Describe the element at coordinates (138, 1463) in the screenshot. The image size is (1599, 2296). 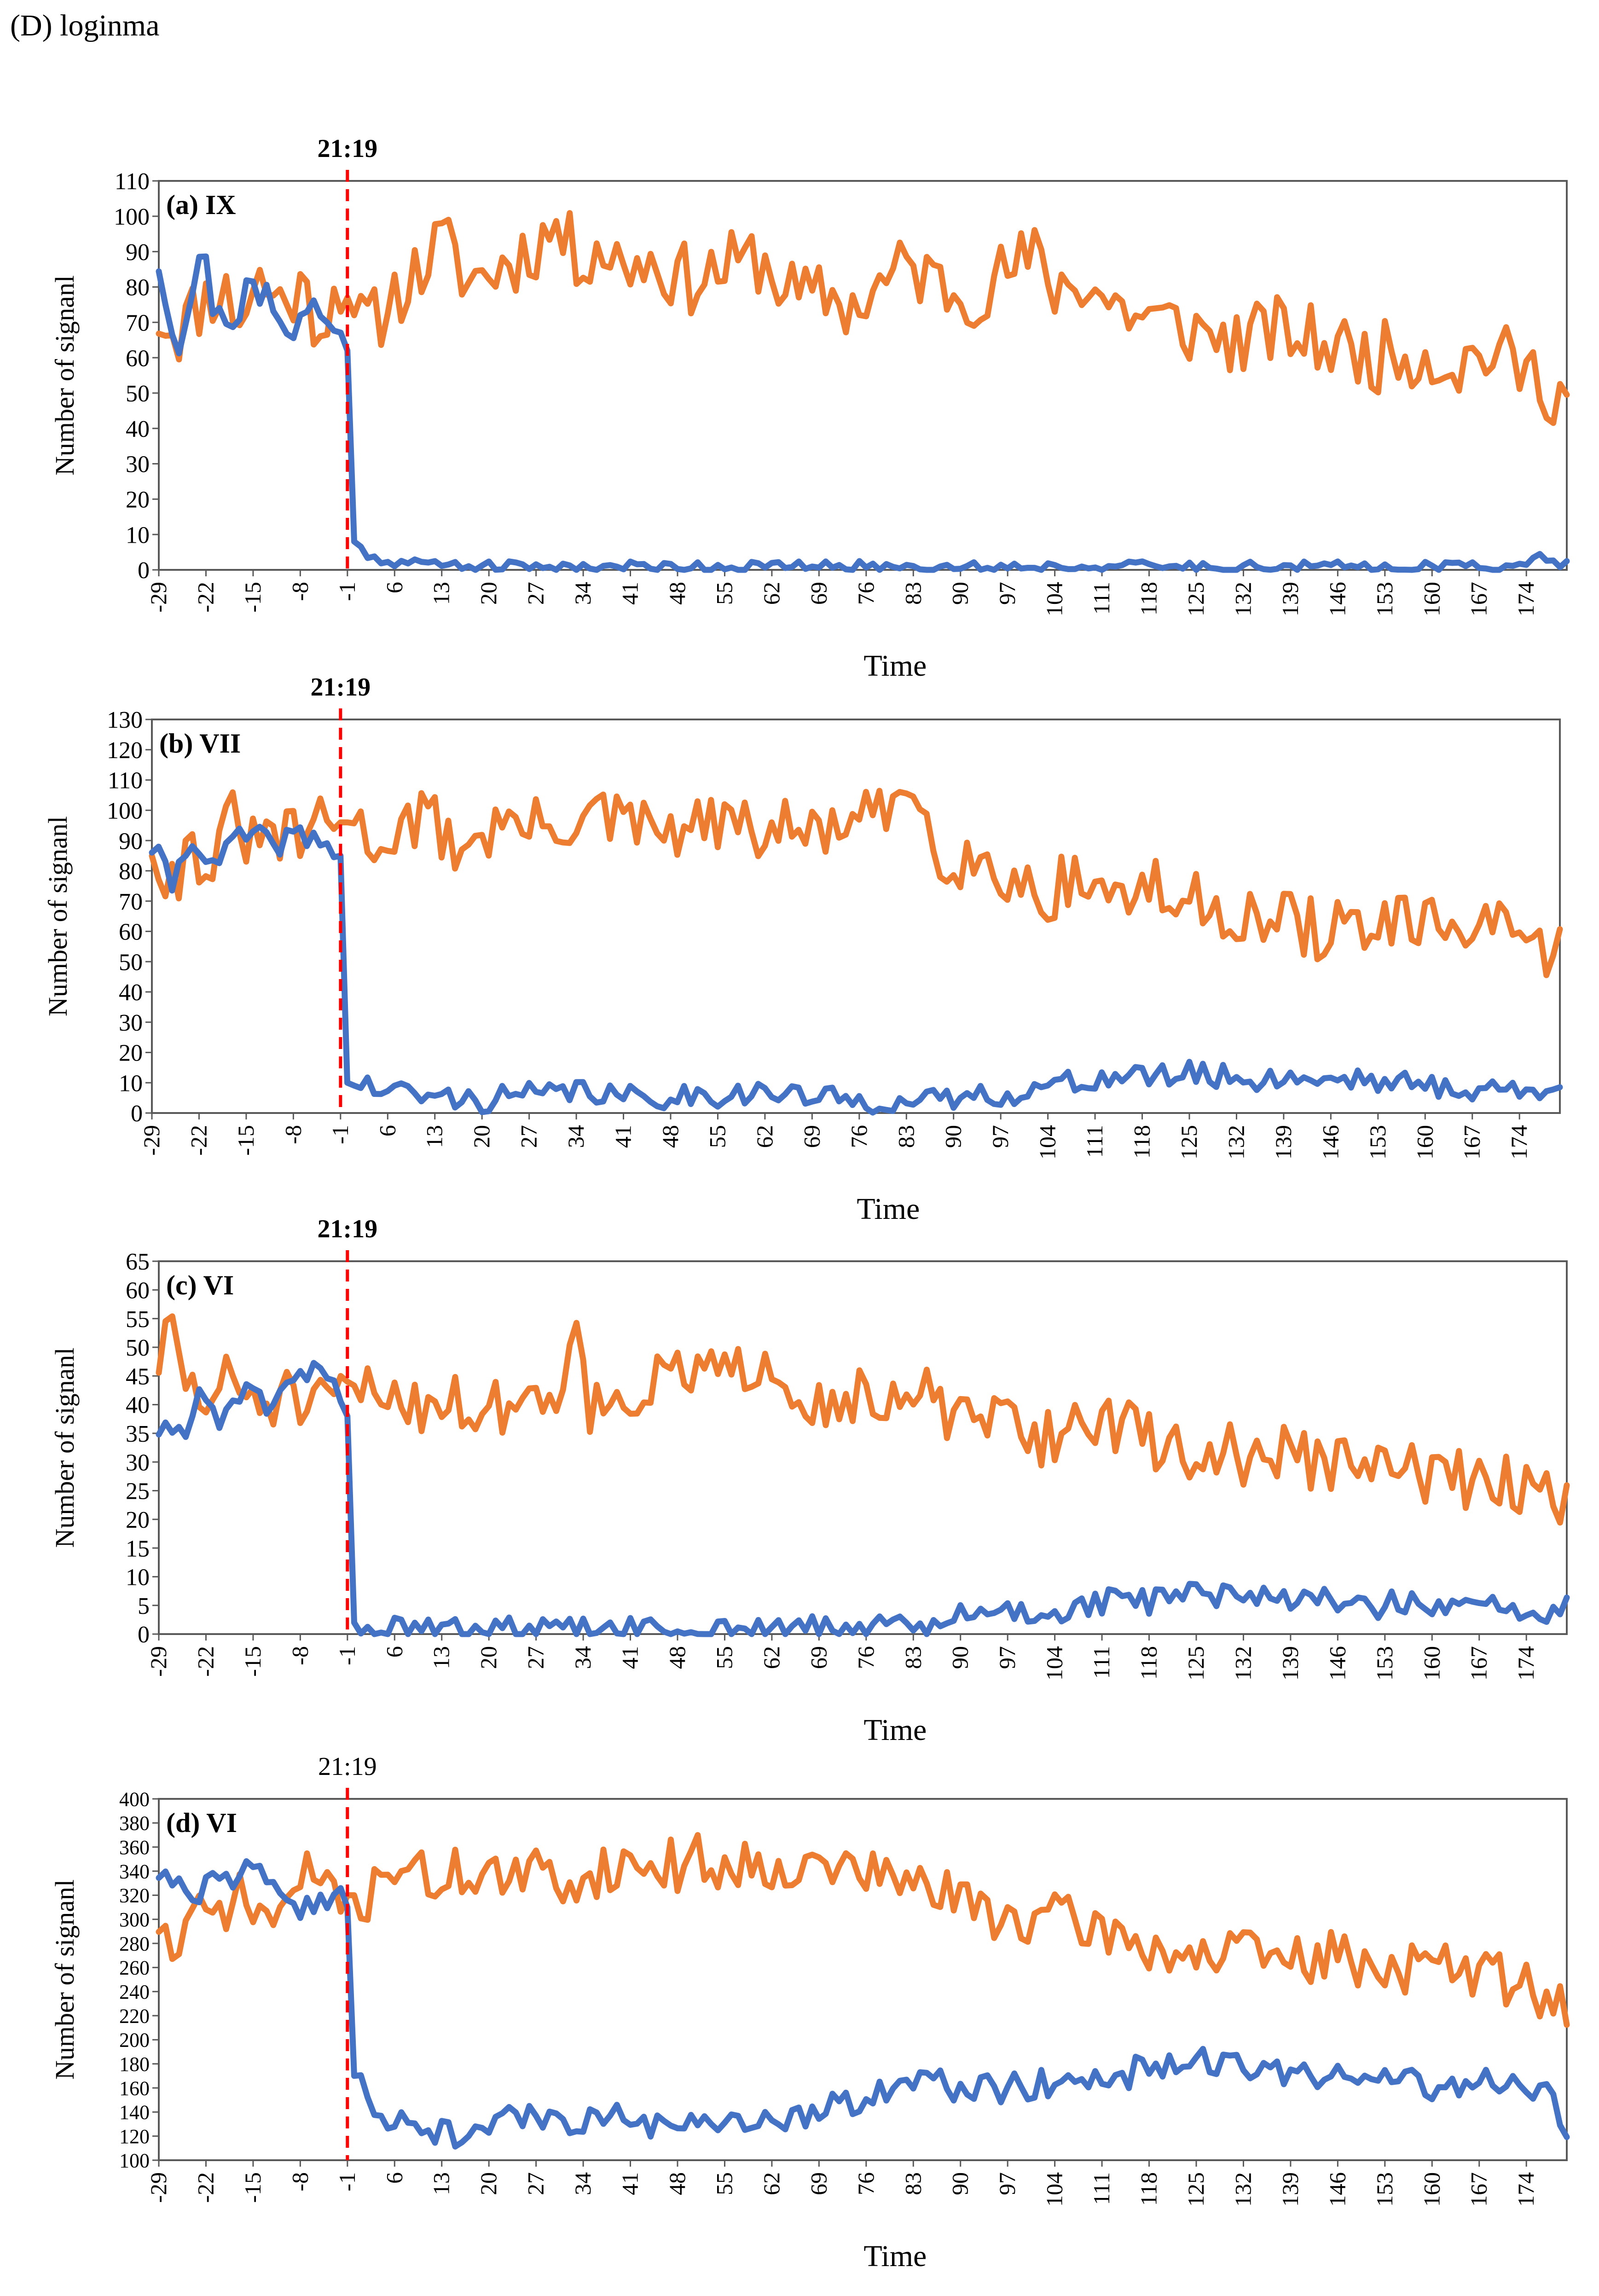
I see `panel-3-y-tick-label: 30` at that location.